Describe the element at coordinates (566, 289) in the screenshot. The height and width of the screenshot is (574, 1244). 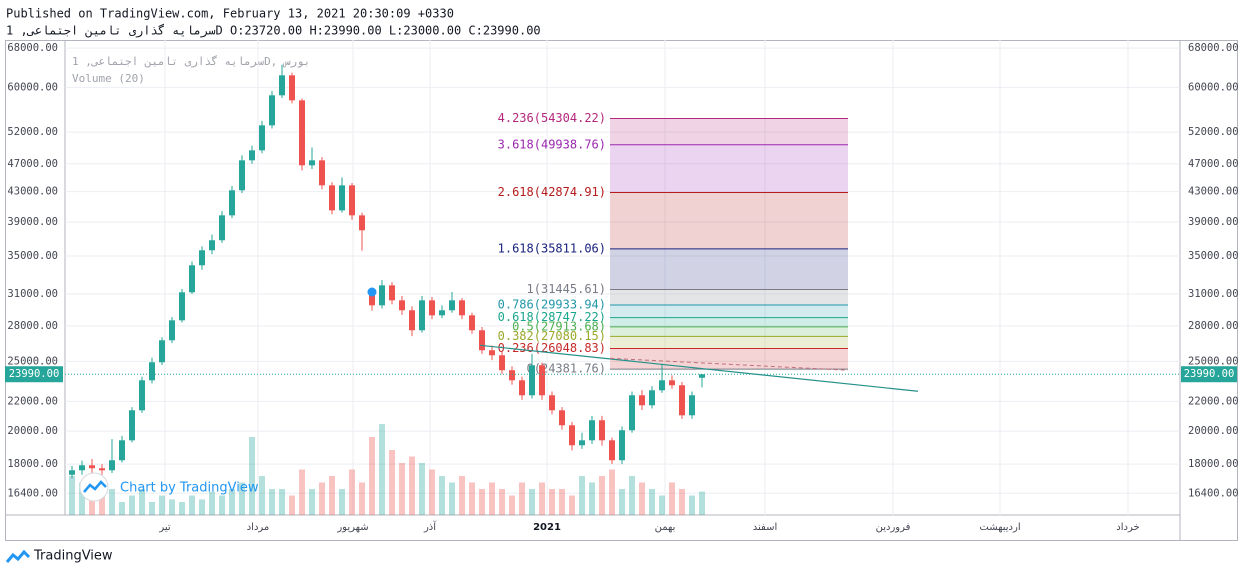
I see `fib-label: 1(31445.61)` at that location.